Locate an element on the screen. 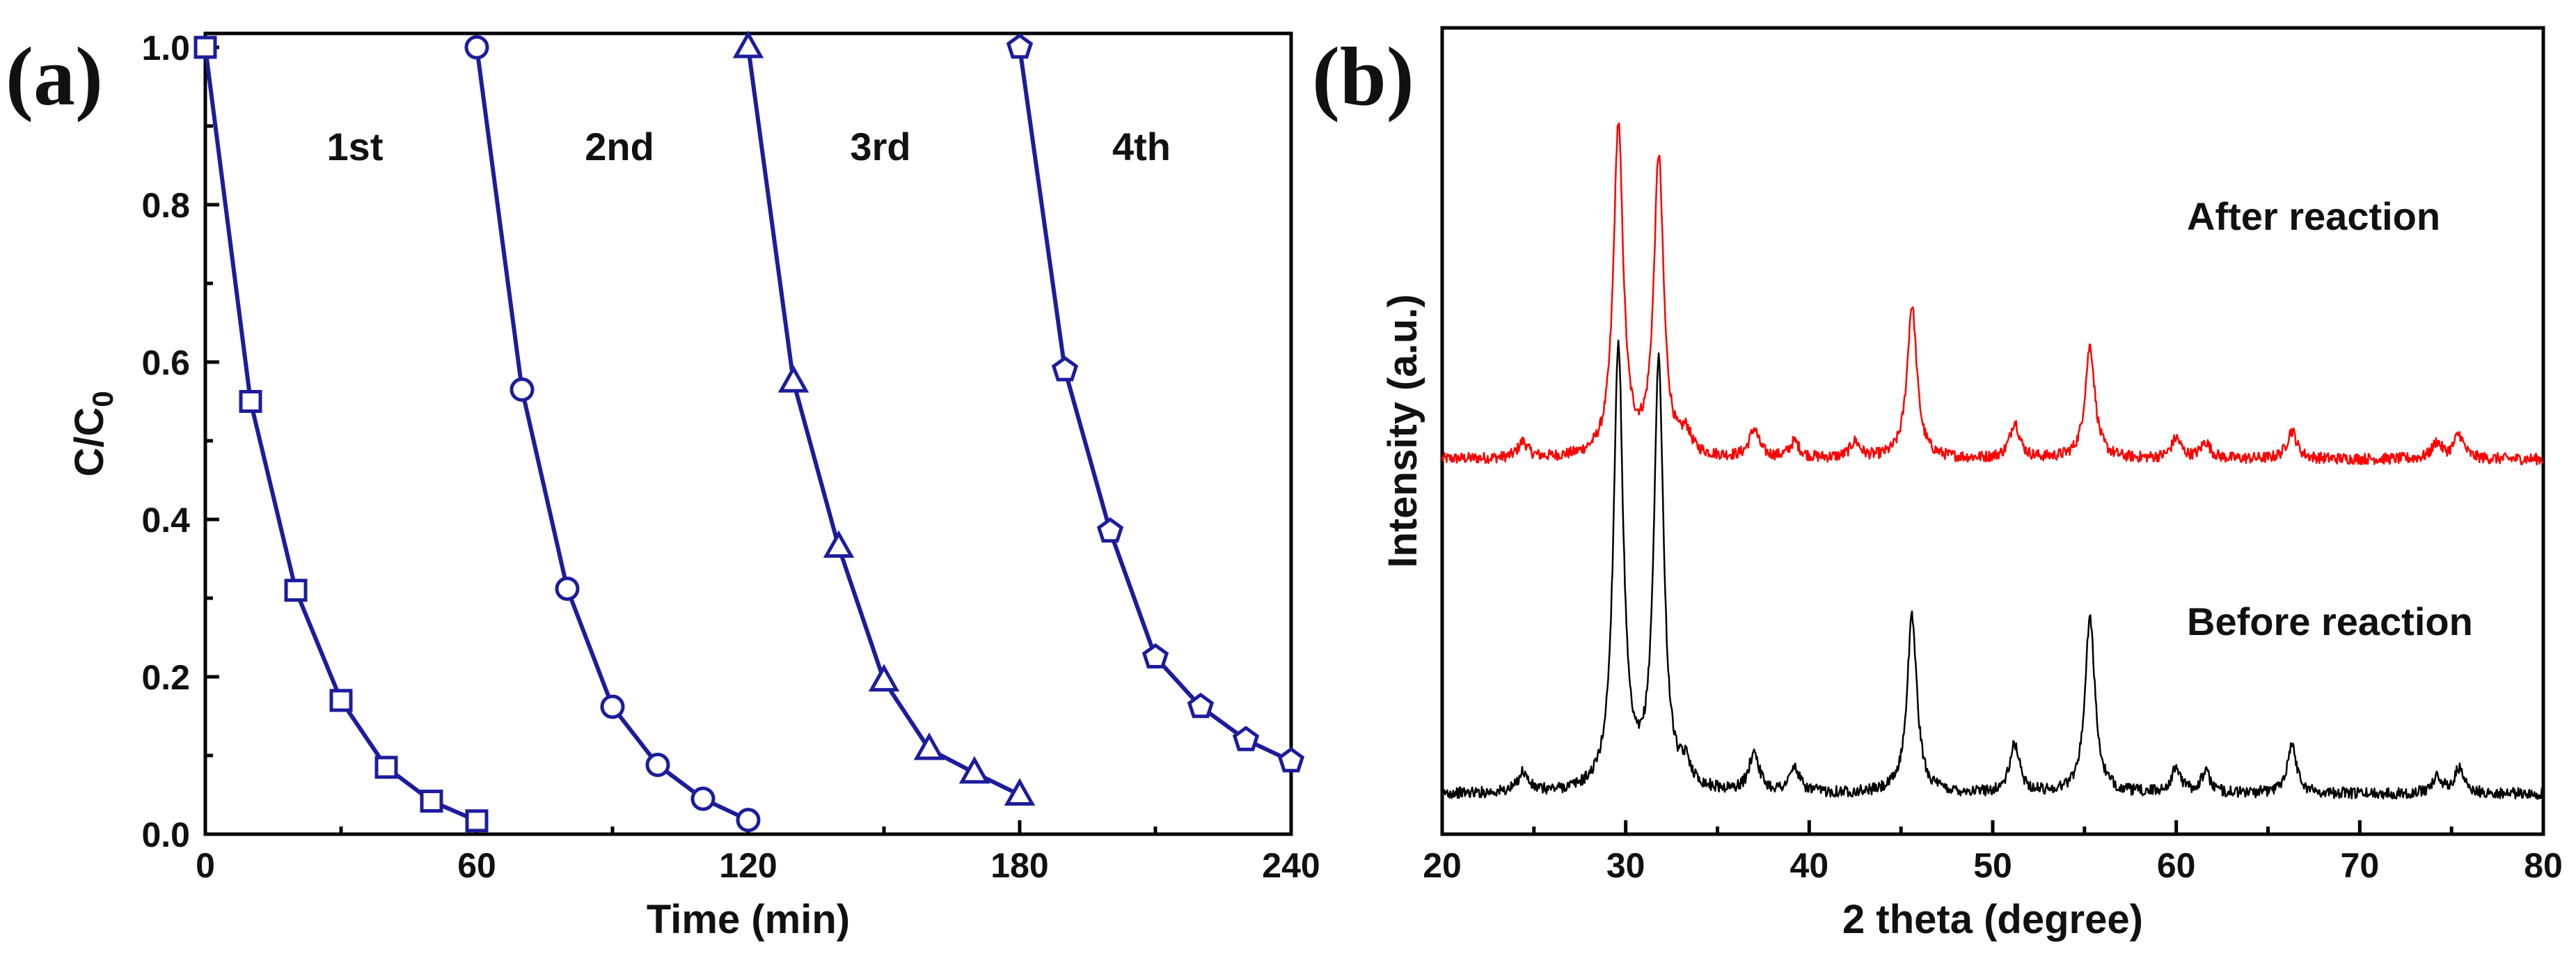  panel-b-ticks is located at coordinates (1992, 827).